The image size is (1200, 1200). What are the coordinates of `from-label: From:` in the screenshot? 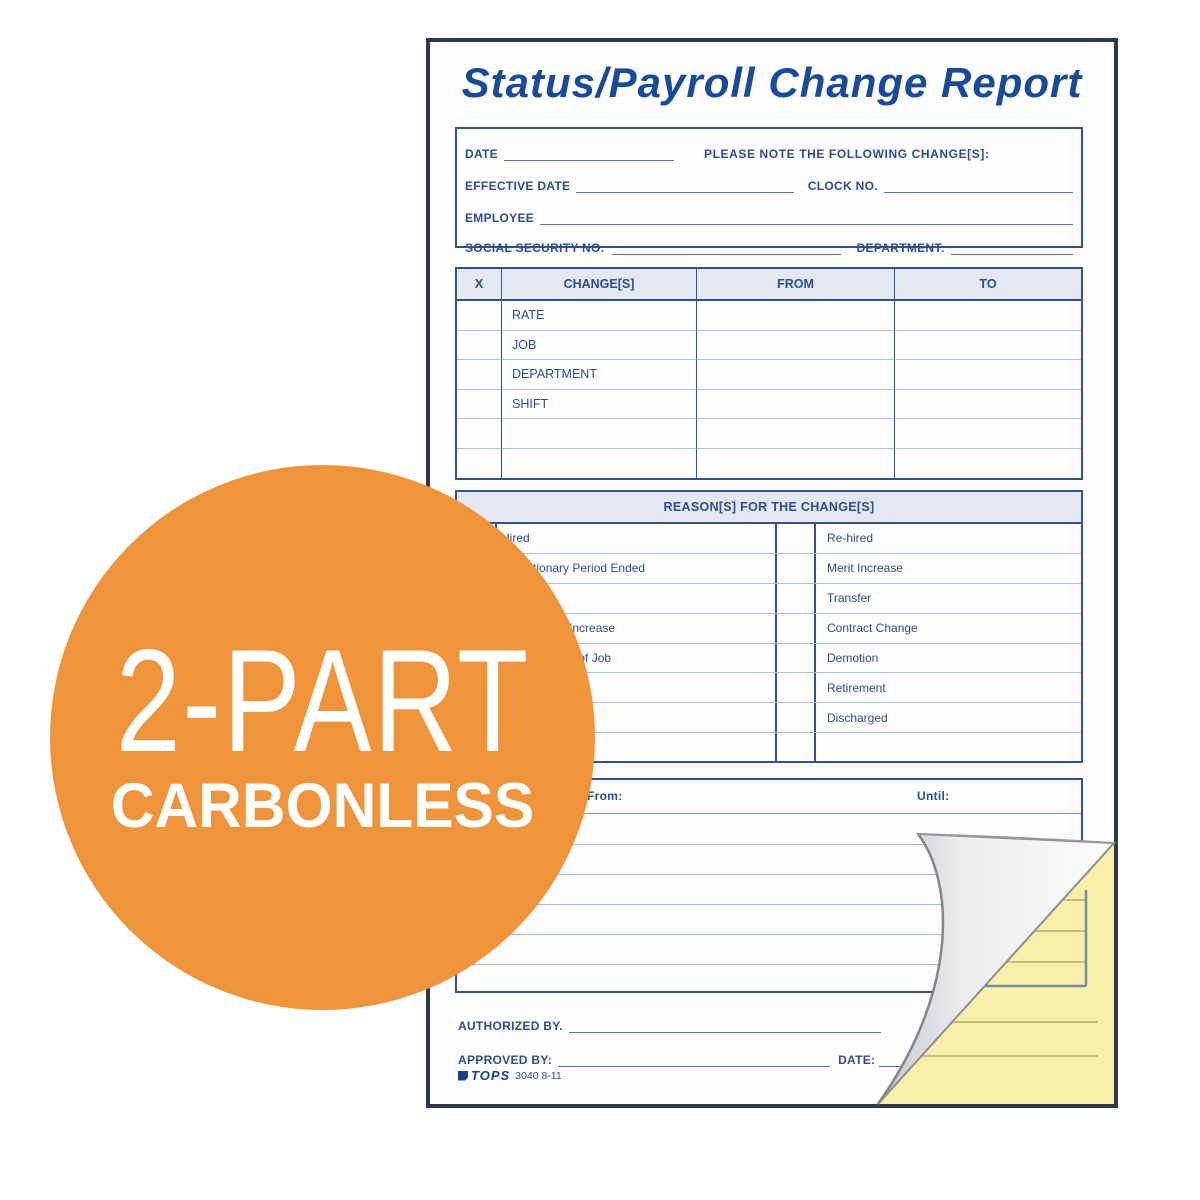 It's located at (605, 796).